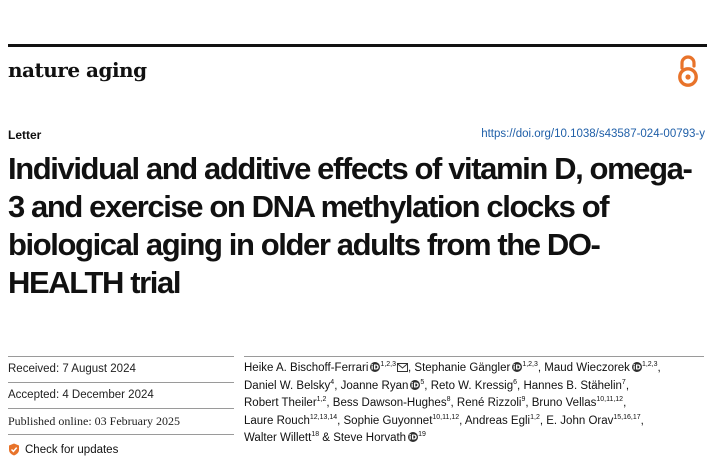  I want to click on author-name: Bess Dawson-Hughes, so click(389, 403).